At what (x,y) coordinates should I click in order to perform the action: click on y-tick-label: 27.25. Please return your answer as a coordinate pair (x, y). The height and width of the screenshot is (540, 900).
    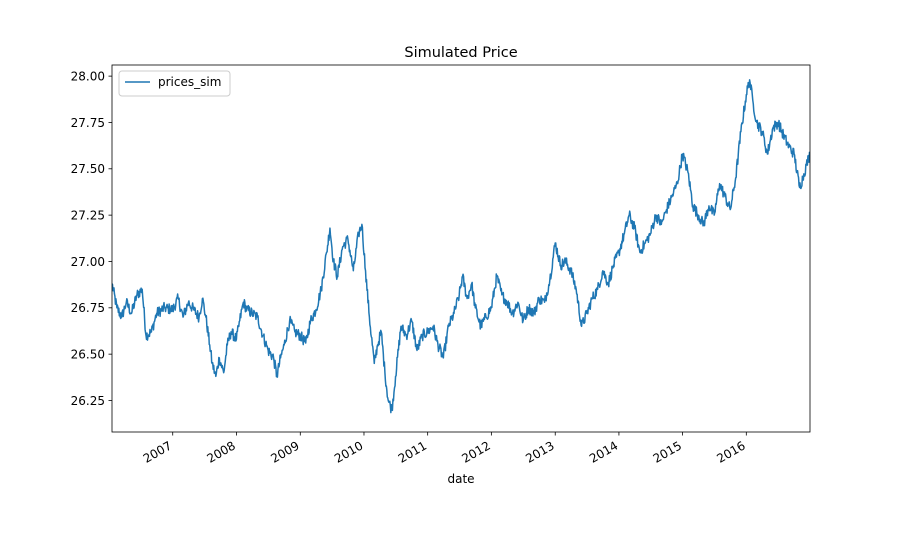
    Looking at the image, I should click on (88, 215).